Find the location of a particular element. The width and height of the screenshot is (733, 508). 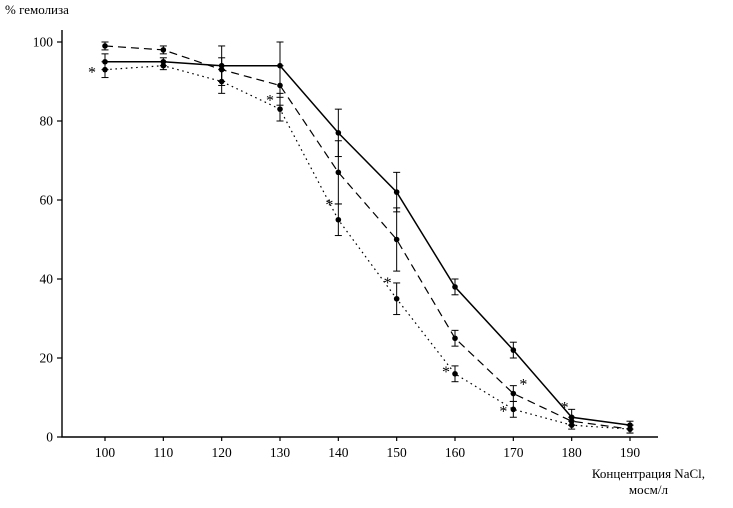

x-tick-label: 100 is located at coordinates (105, 452).